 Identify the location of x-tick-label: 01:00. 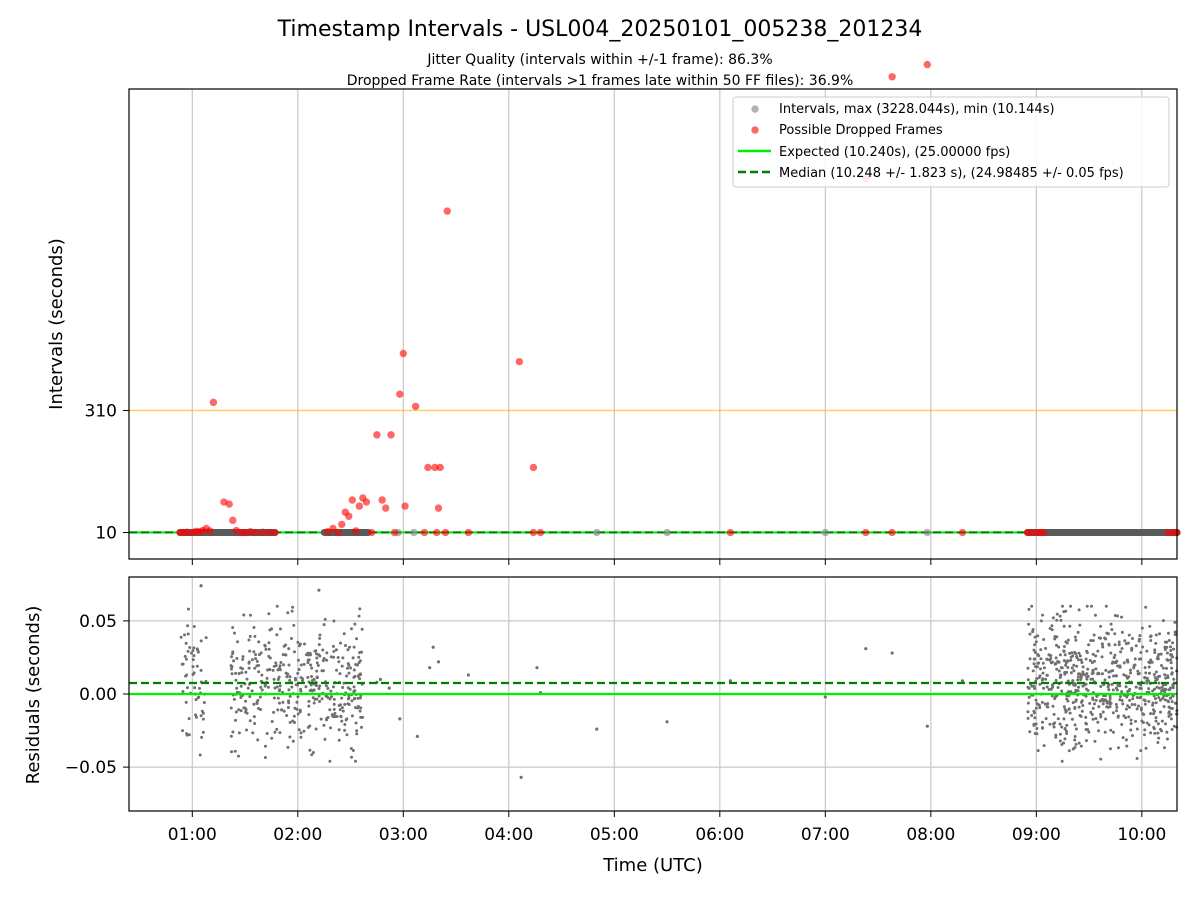
(192, 835).